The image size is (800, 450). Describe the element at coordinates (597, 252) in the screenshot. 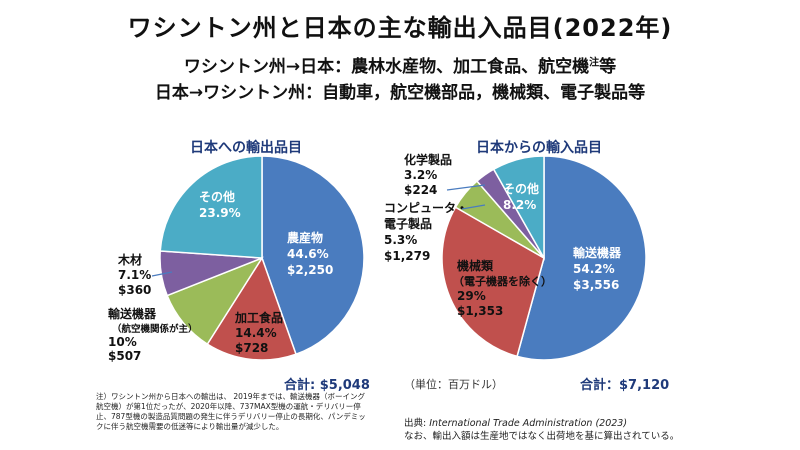

I see `label-transport-imp: 輸送機器` at that location.